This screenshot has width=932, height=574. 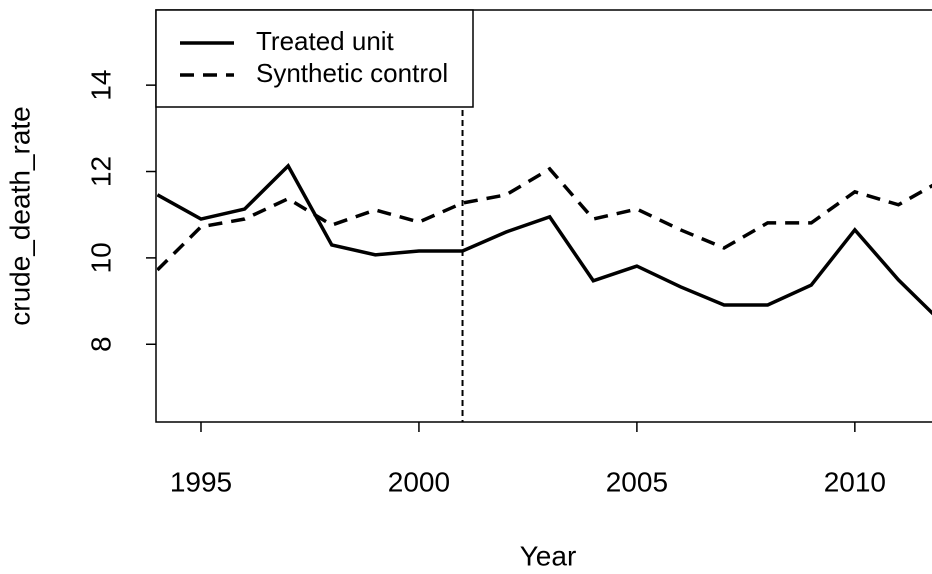 I want to click on legend-label: Synthetic control, so click(x=352, y=73).